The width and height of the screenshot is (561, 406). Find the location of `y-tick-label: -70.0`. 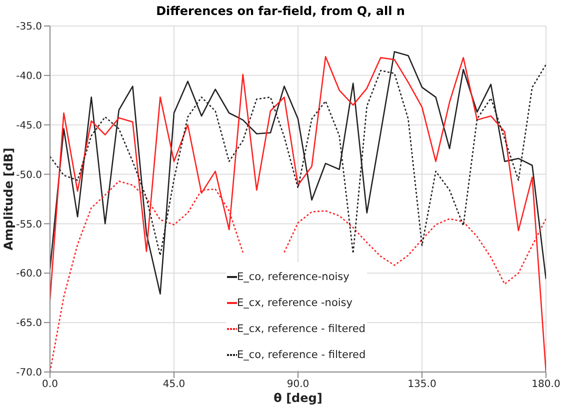

y-tick-label: -70.0 is located at coordinates (29, 373).